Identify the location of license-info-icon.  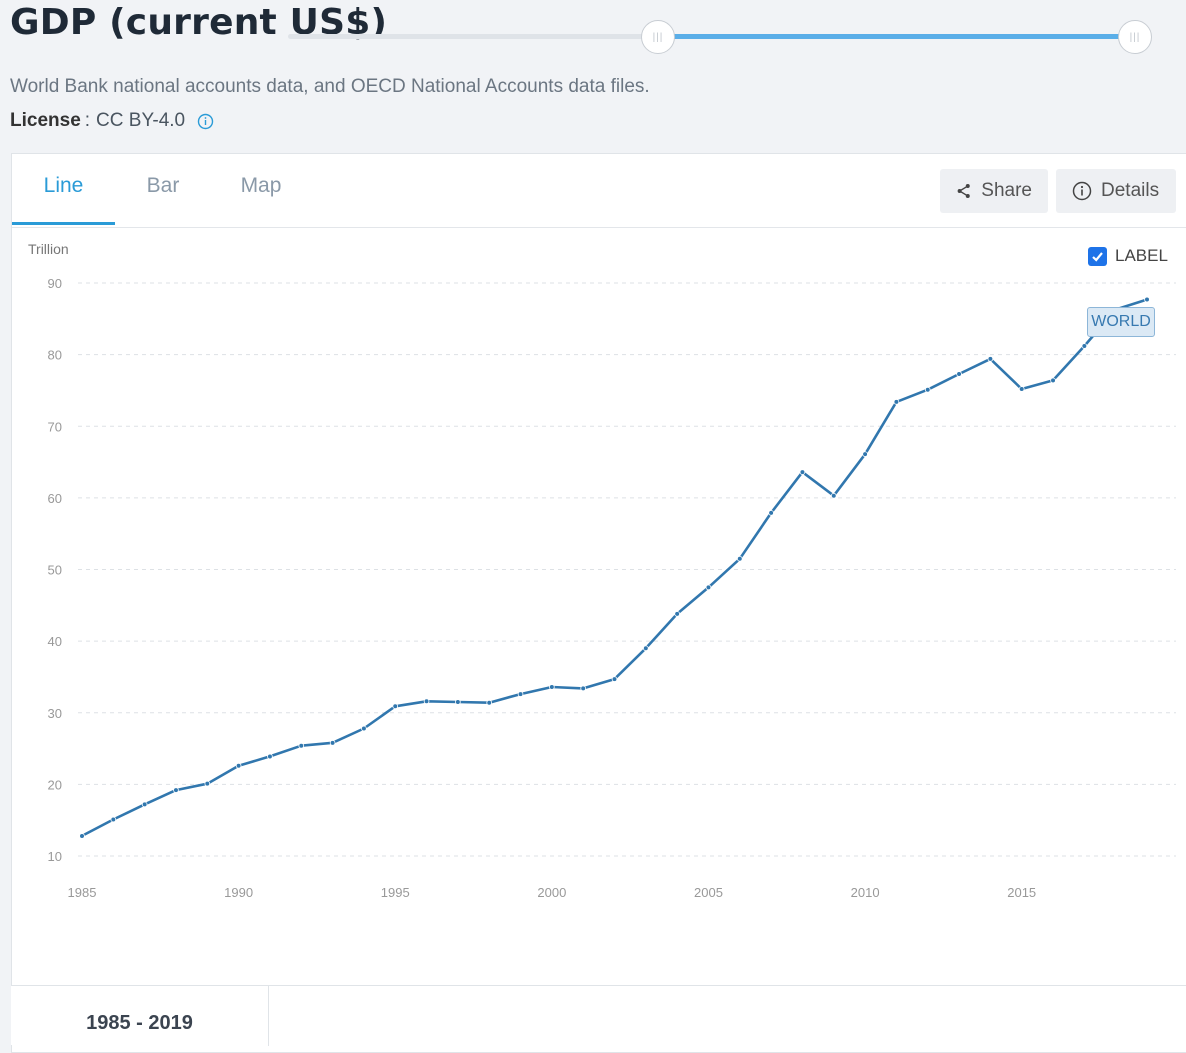
(205, 121).